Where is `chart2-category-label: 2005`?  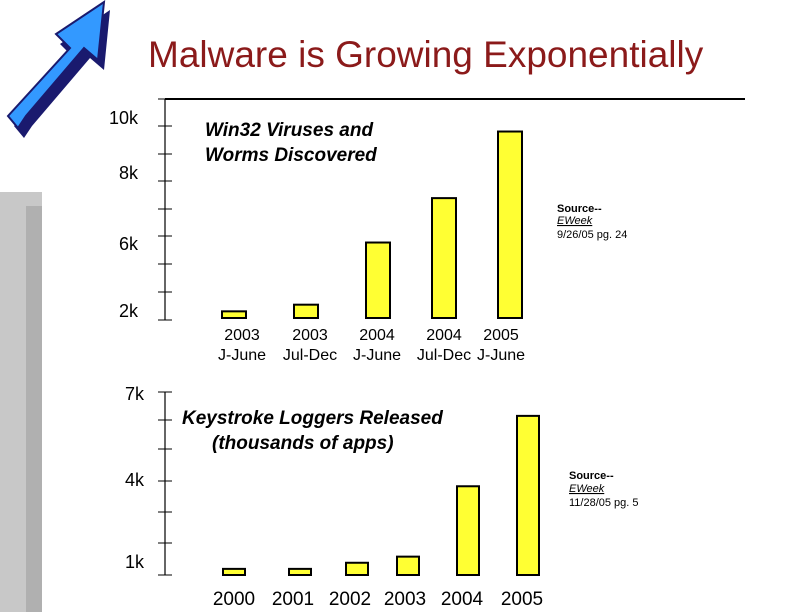 chart2-category-label: 2005 is located at coordinates (522, 599).